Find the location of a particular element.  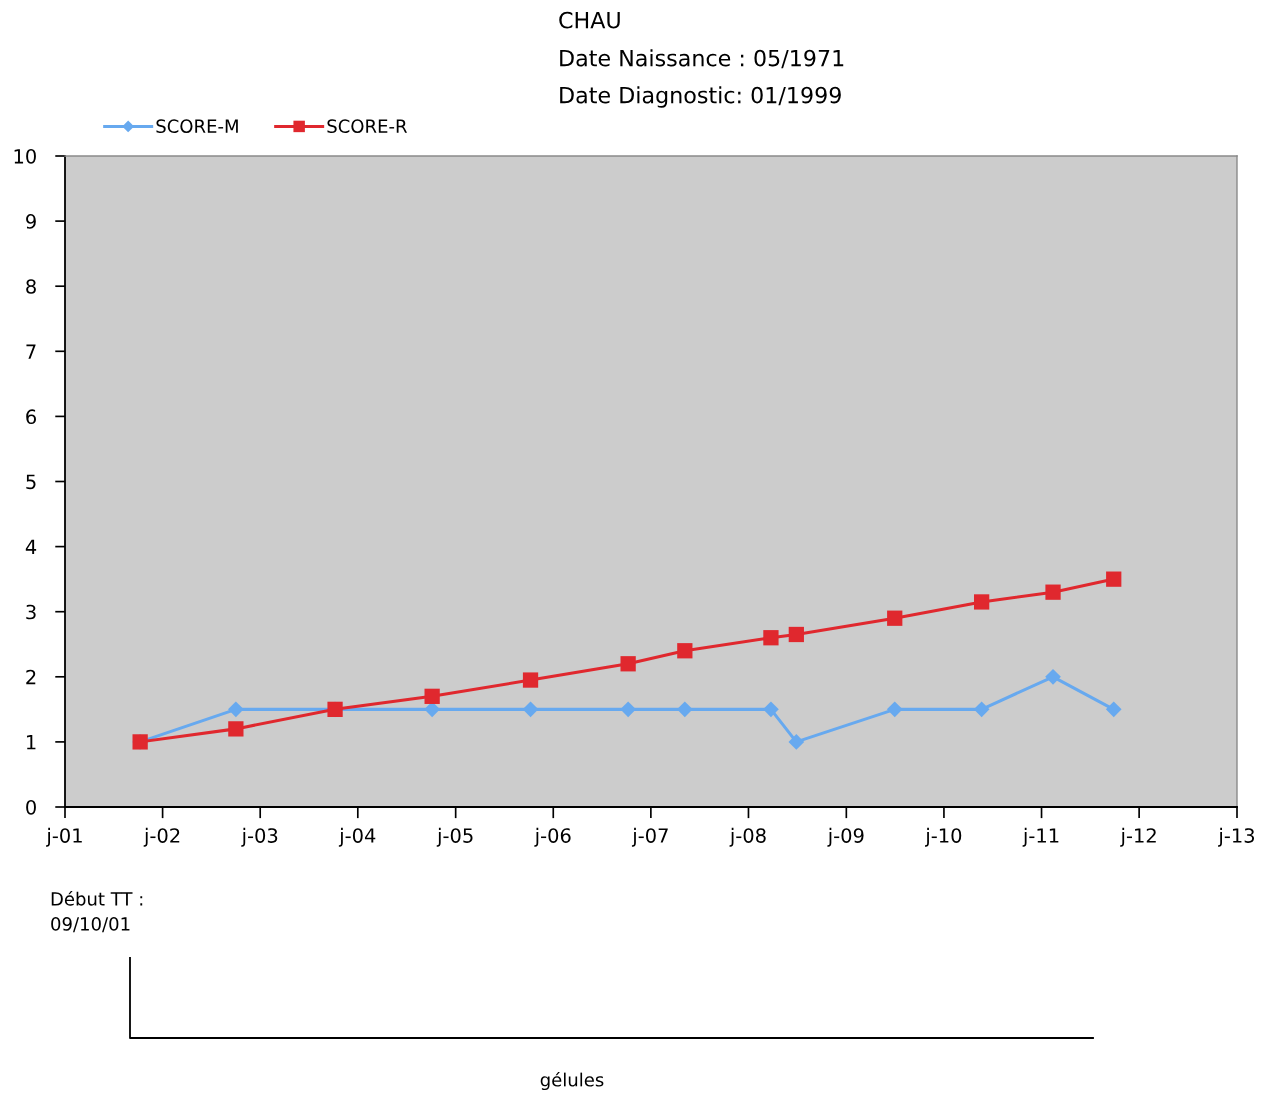

x-tick-label: j-11 is located at coordinates (1040, 837).